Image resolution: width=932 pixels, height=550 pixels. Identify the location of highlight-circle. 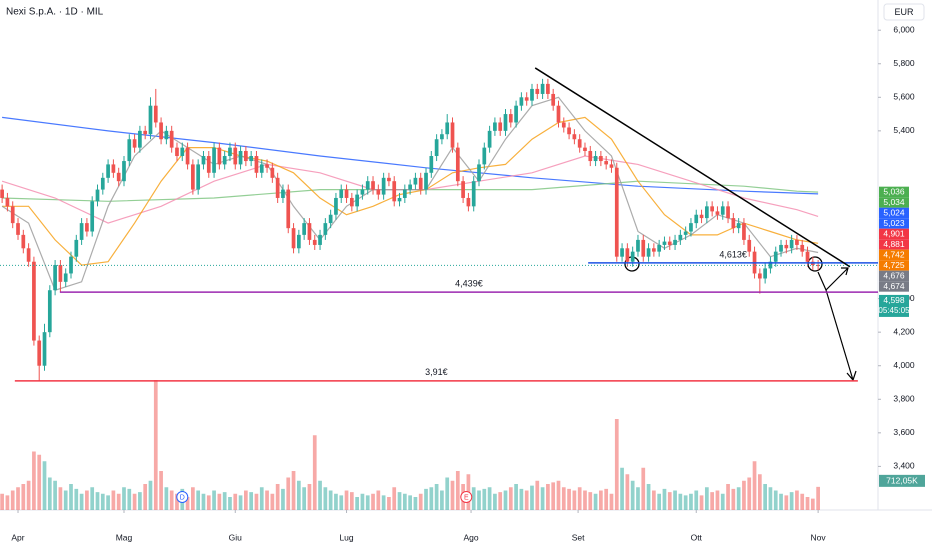
(815, 264).